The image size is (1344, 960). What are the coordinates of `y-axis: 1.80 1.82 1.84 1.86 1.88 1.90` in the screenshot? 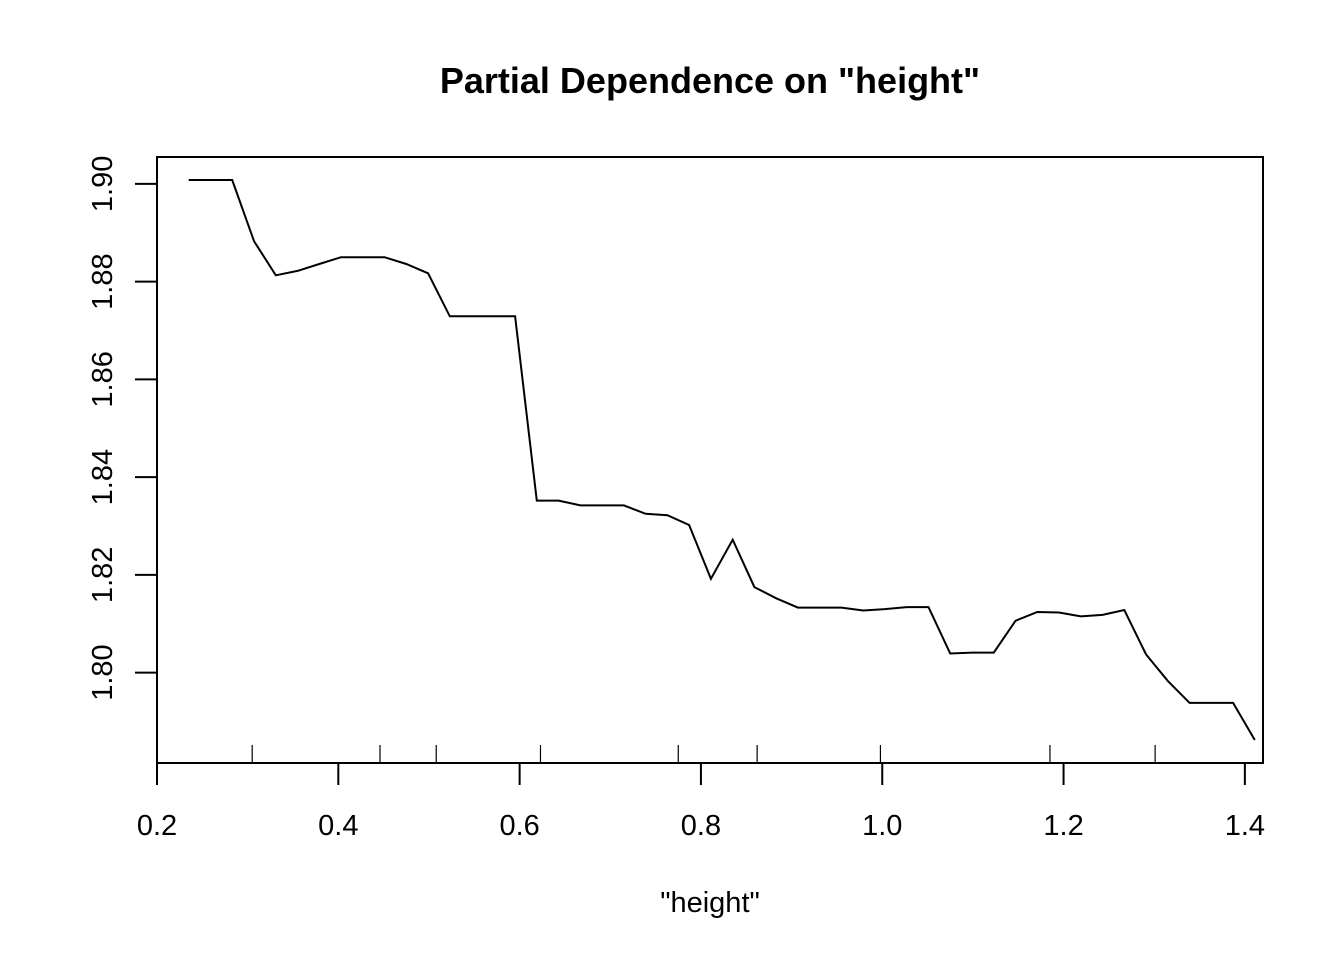 It's located at (122, 428).